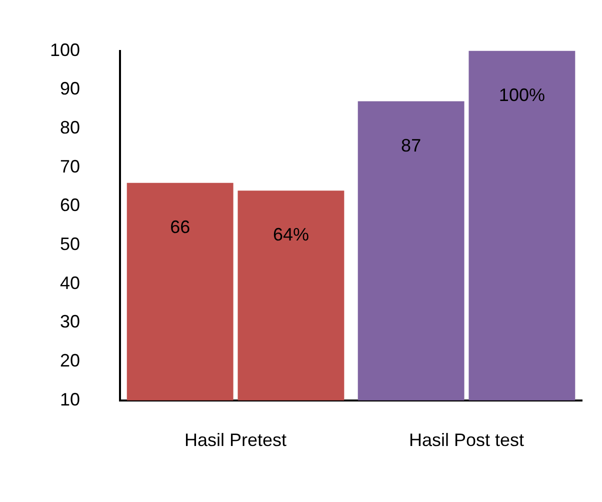 This screenshot has width=602, height=502. Describe the element at coordinates (411, 145) in the screenshot. I see `data-label: 87` at that location.